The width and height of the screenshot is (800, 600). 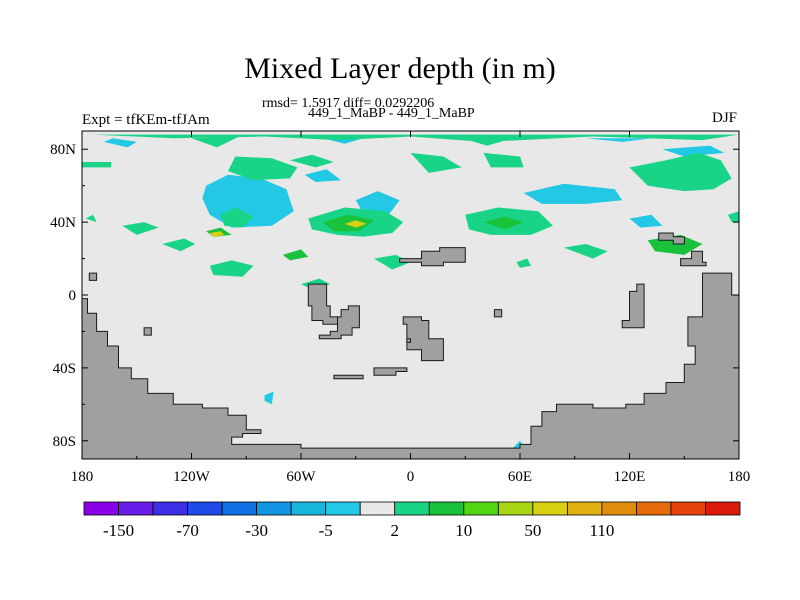 What do you see at coordinates (391, 113) in the screenshot?
I see `chart-subtitle: 449_1_MaBP - 449_1_MaBP` at bounding box center [391, 113].